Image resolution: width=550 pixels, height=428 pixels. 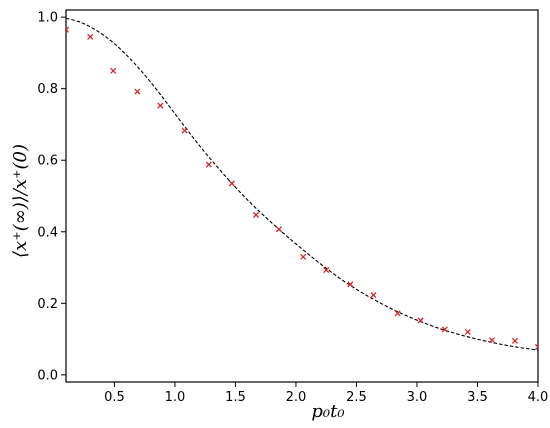 What do you see at coordinates (20, 201) in the screenshot?
I see `y-axis-label: ⟨x⁺(∞)⟩/x⁺(0)` at bounding box center [20, 201].